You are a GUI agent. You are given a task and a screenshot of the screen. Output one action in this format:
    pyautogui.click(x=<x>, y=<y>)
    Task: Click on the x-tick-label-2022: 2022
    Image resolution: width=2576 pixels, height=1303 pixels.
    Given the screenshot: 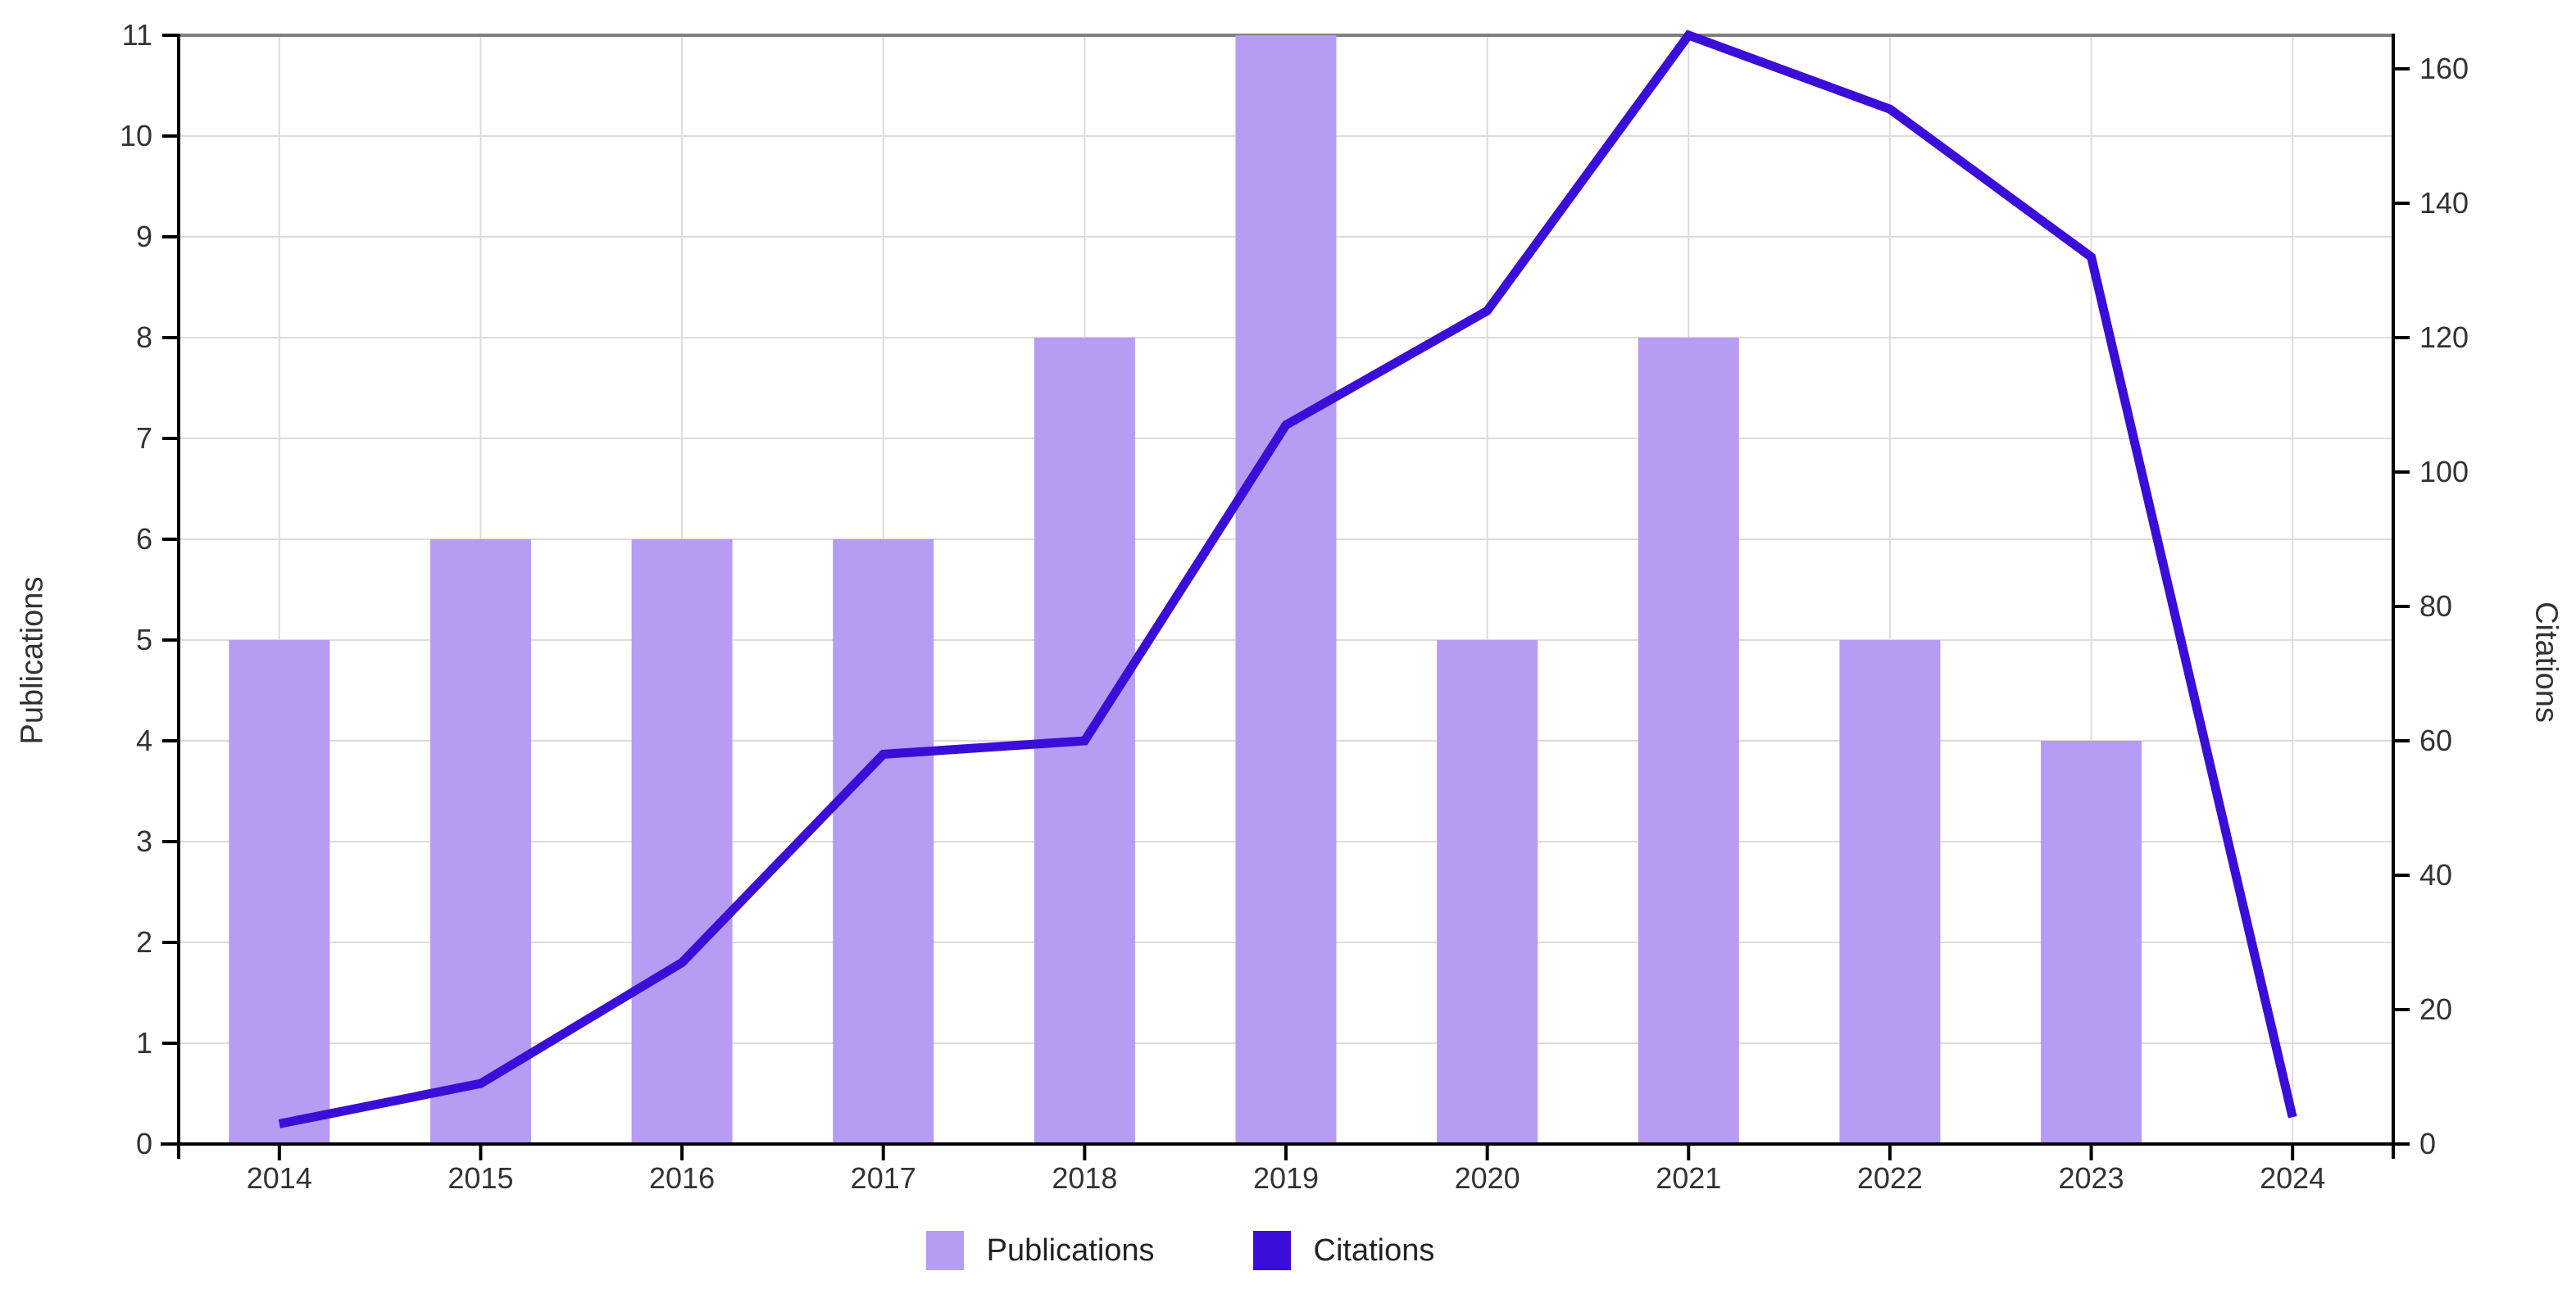 What is the action you would take?
    pyautogui.click(x=1890, y=1178)
    